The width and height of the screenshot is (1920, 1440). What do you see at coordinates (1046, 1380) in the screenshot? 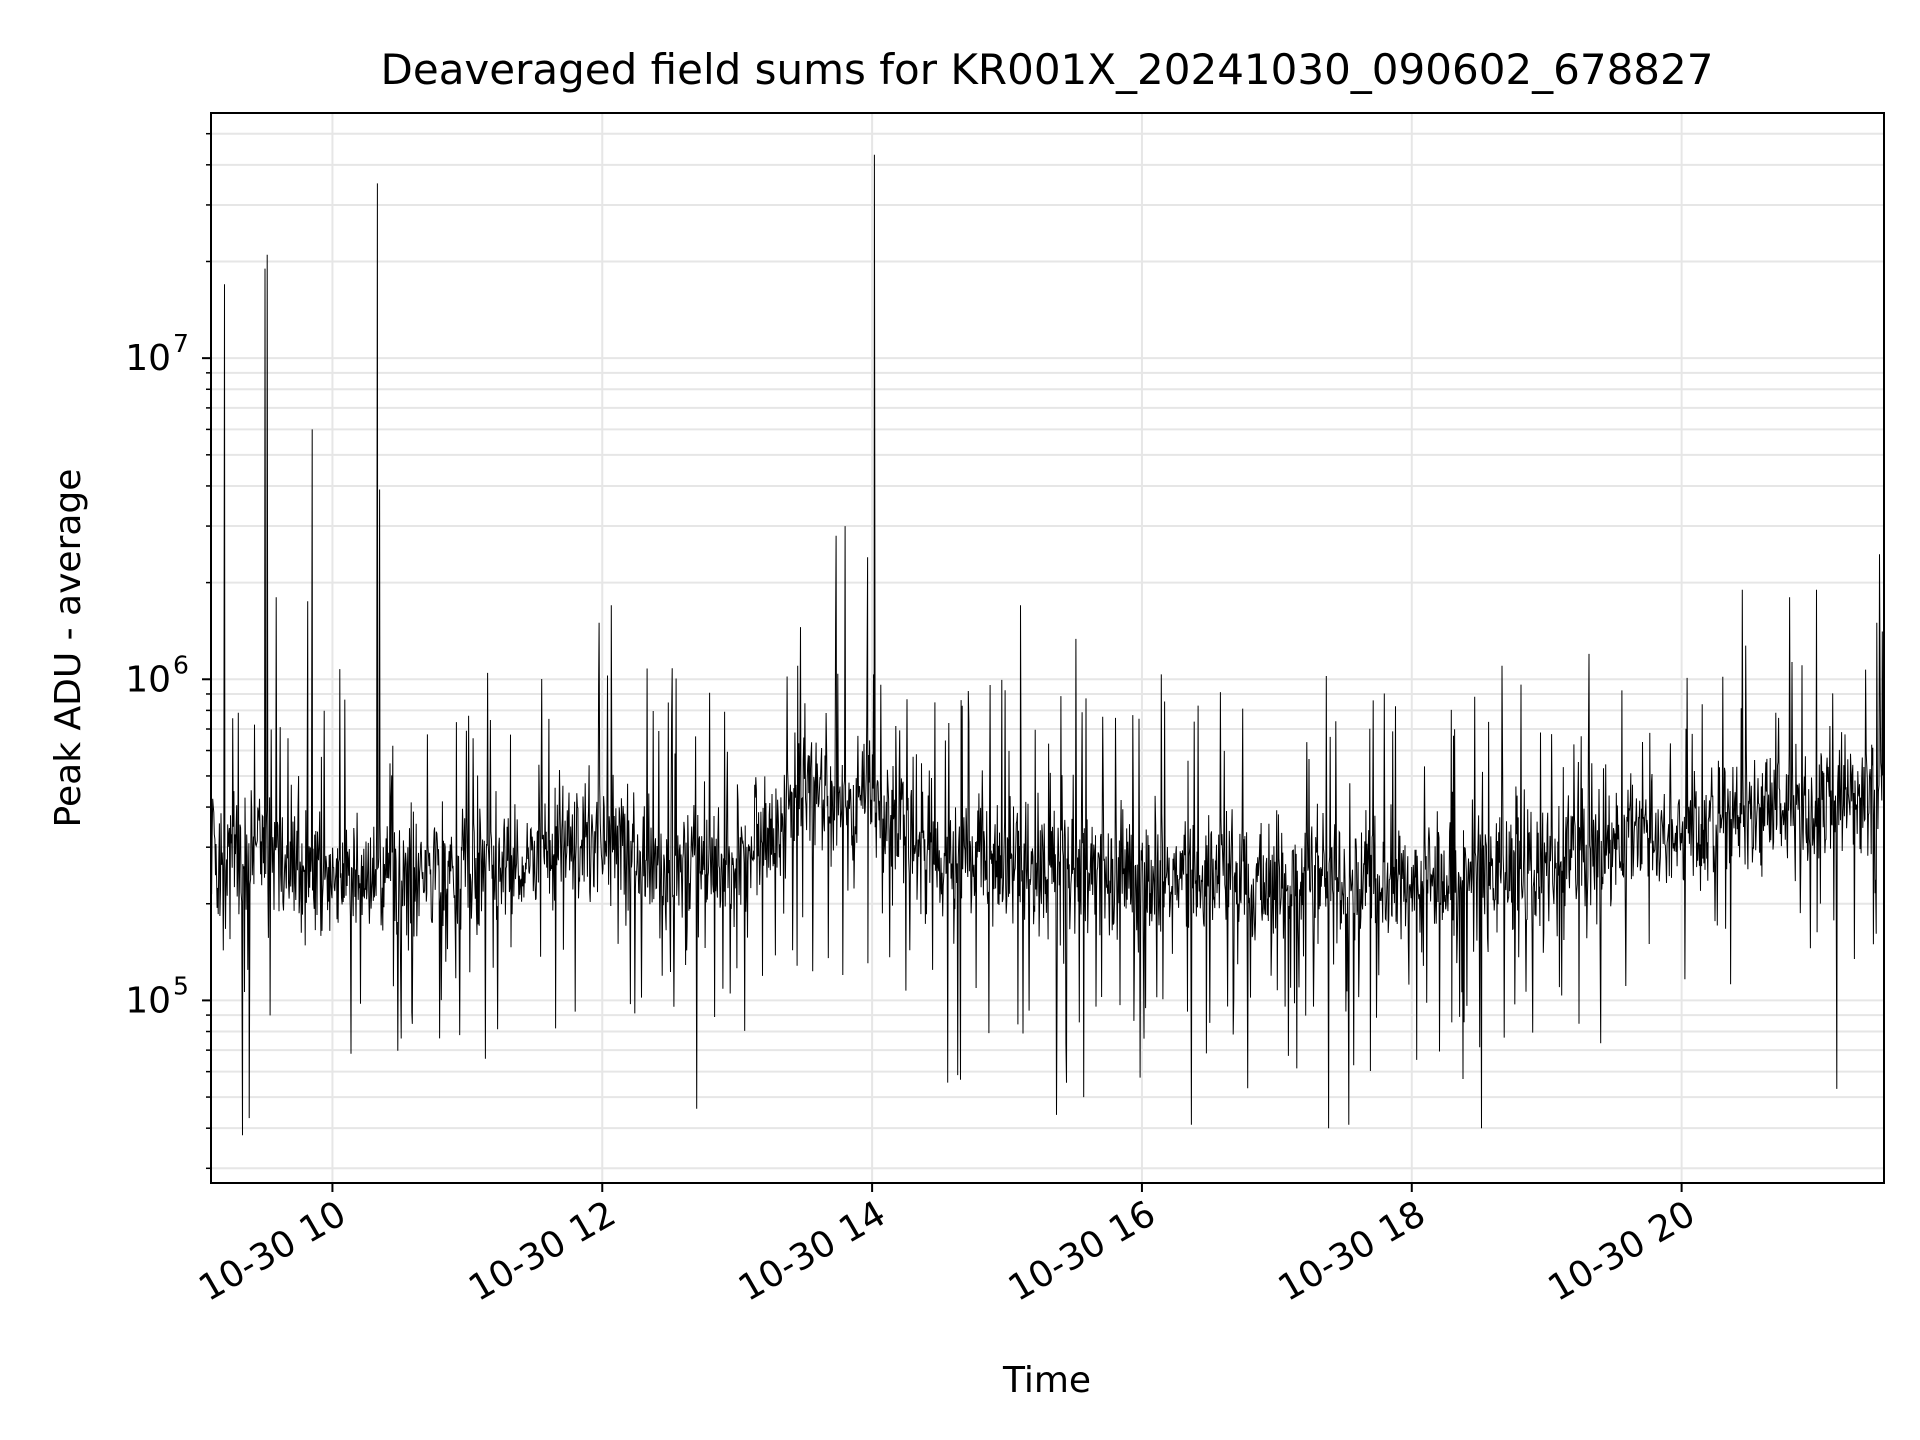
I see `x-axis-label: Time` at bounding box center [1046, 1380].